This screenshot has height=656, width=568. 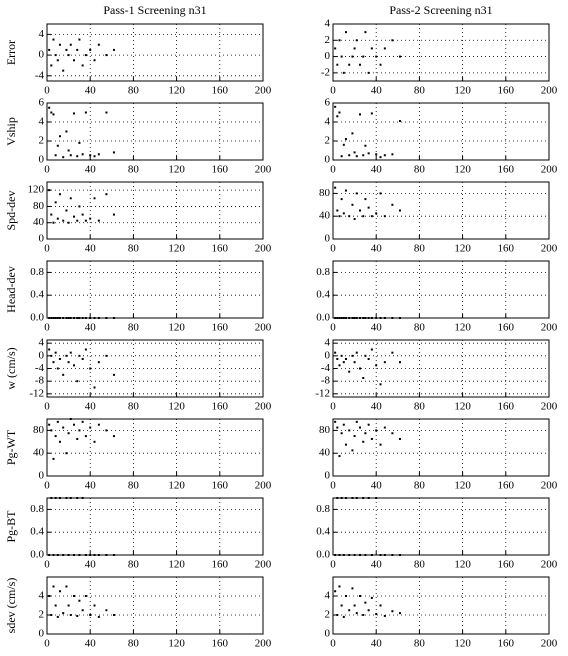 What do you see at coordinates (11, 211) in the screenshot?
I see `y-axis-label: Spd-dev` at bounding box center [11, 211].